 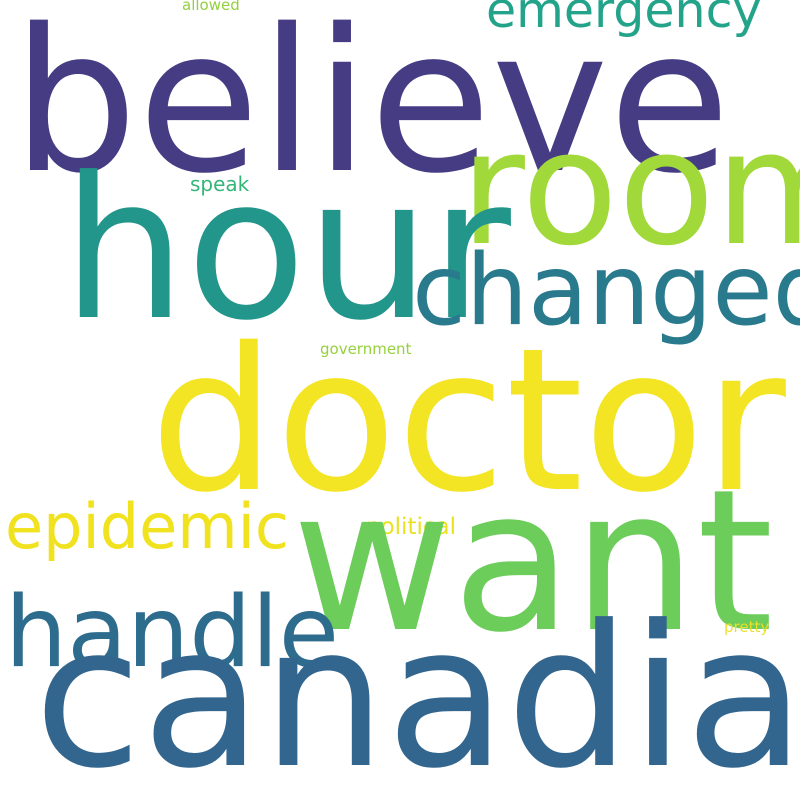 I want to click on word-epidemic: epidemic, so click(x=147, y=526).